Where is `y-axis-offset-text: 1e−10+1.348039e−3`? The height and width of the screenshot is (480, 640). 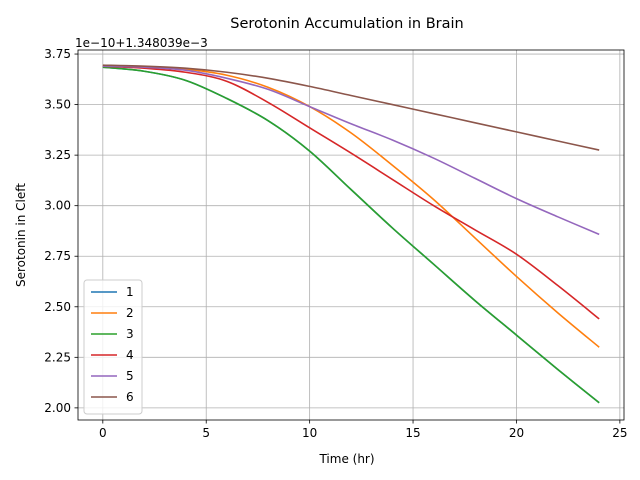 y-axis-offset-text: 1e−10+1.348039e−3 is located at coordinates (141, 43).